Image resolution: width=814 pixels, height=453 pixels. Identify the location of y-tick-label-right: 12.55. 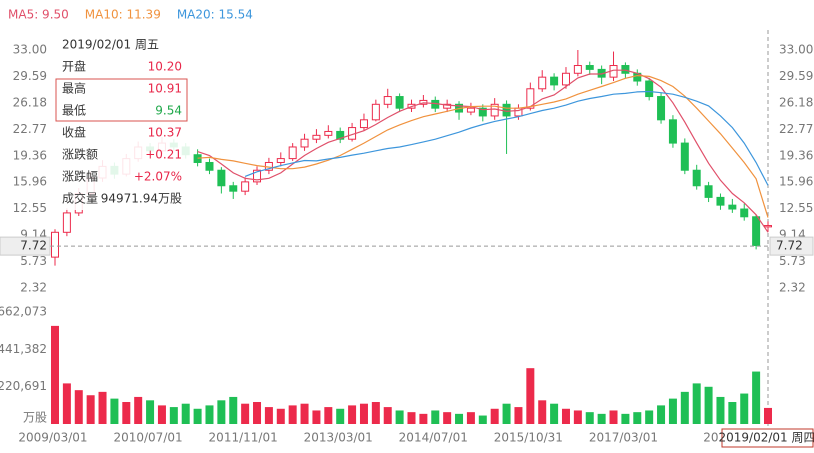
(796, 208).